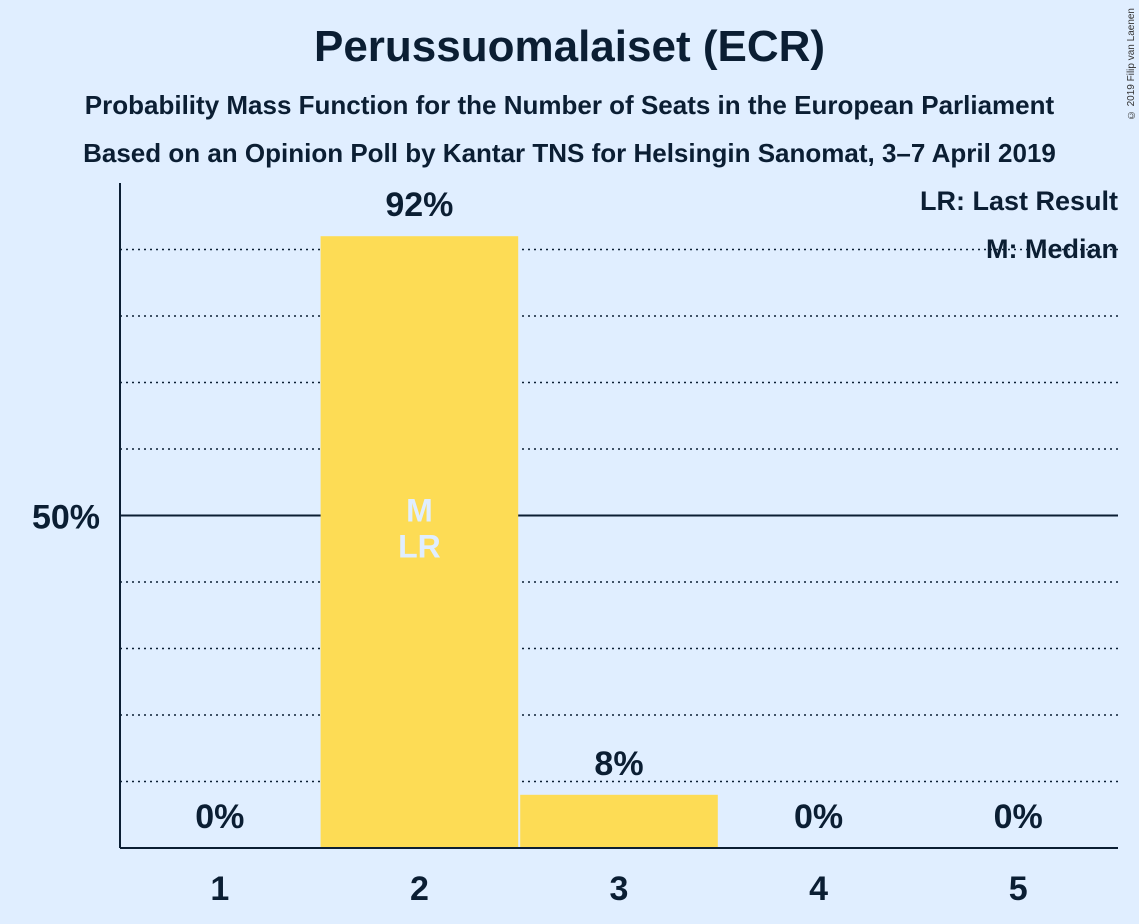 The height and width of the screenshot is (924, 1139). What do you see at coordinates (619, 889) in the screenshot?
I see `x-tick-label: 3` at bounding box center [619, 889].